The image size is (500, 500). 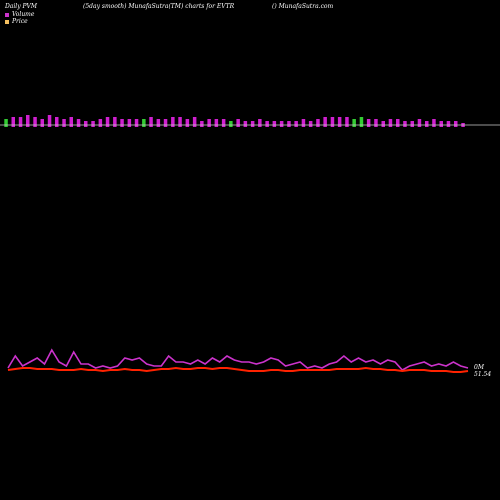 What do you see at coordinates (7, 14) in the screenshot?
I see `volume-swatch` at bounding box center [7, 14].